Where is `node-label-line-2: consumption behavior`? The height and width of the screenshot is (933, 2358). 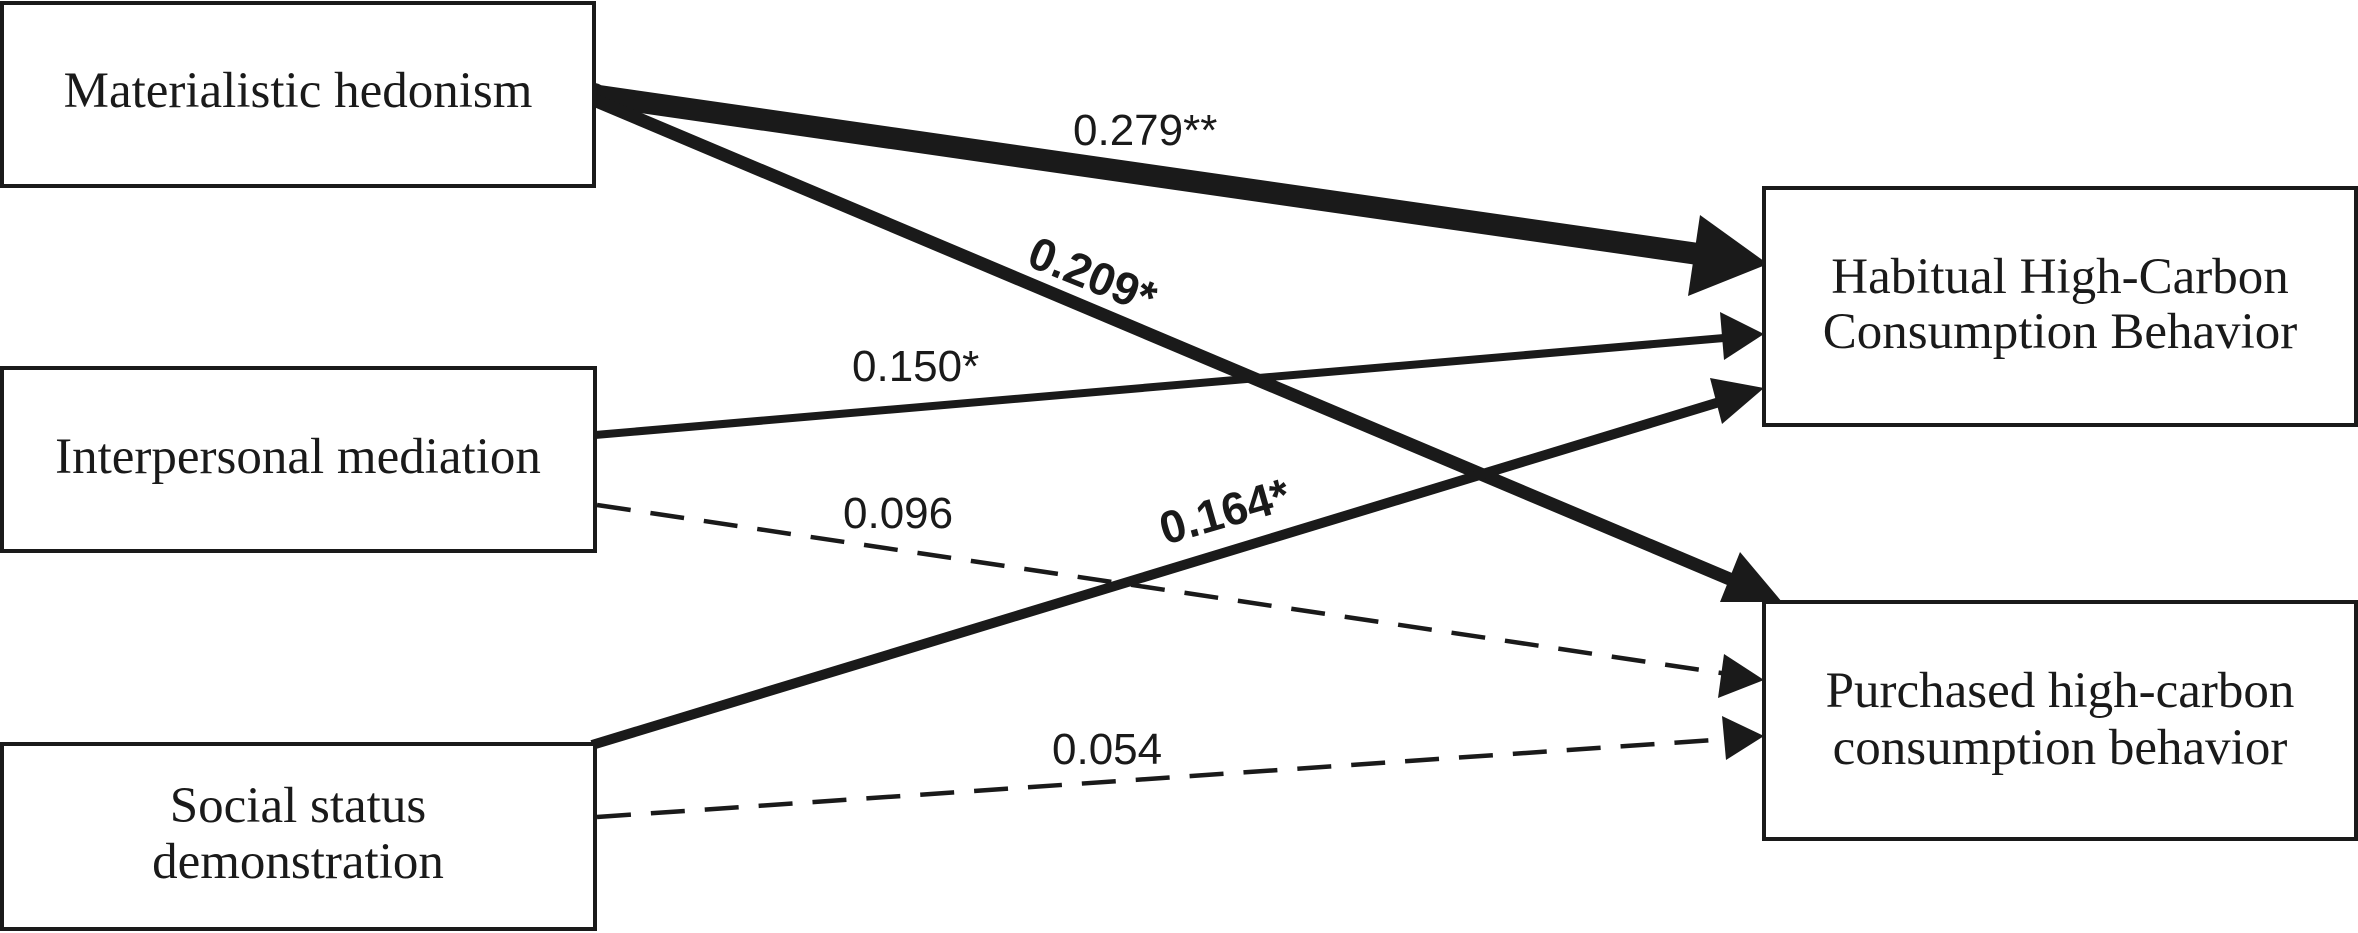 node-label-line-2: consumption behavior is located at coordinates (2060, 748).